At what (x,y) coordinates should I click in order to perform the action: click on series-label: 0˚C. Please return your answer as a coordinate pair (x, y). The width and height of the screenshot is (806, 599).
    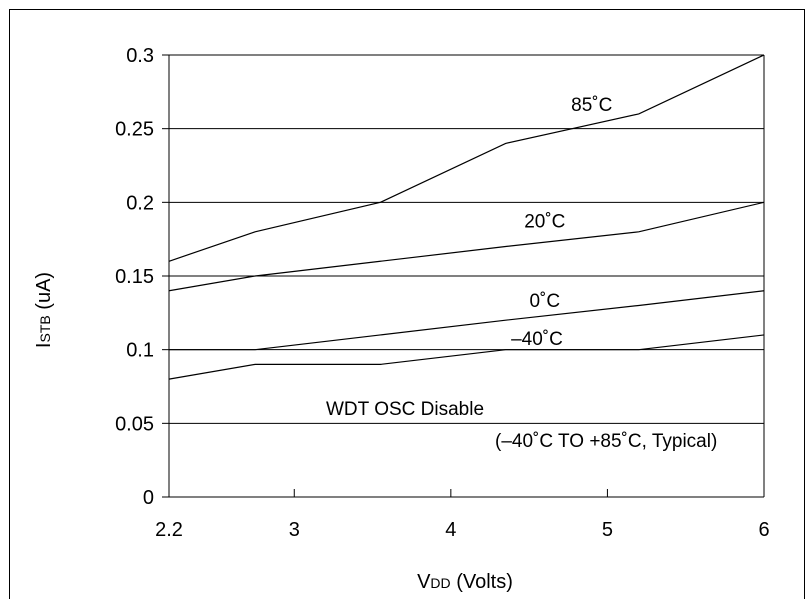
    Looking at the image, I should click on (544, 301).